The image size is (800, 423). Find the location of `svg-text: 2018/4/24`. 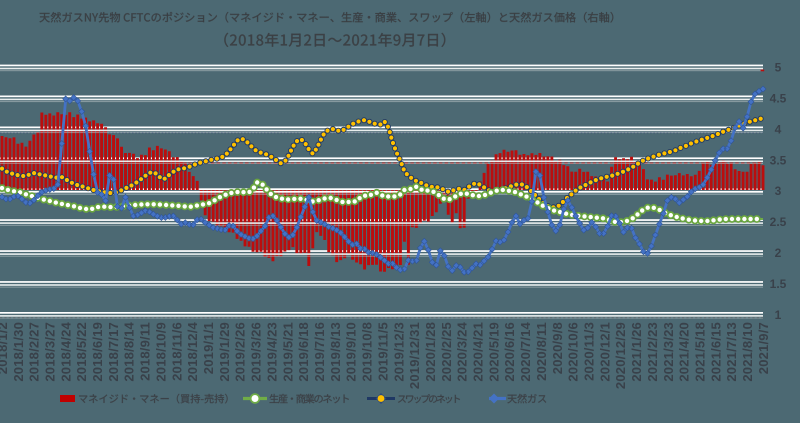

svg-text: 2018/4/24 is located at coordinates (65, 351).